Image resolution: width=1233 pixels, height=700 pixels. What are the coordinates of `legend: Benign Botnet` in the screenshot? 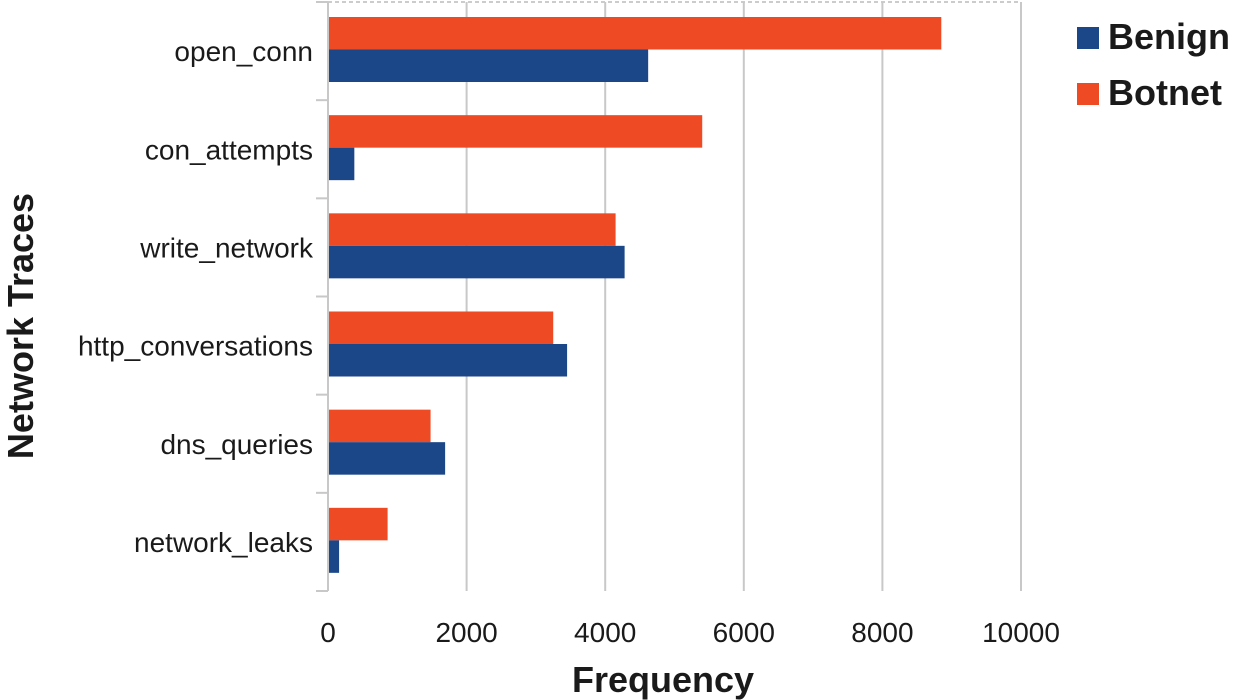 It's located at (1153, 64).